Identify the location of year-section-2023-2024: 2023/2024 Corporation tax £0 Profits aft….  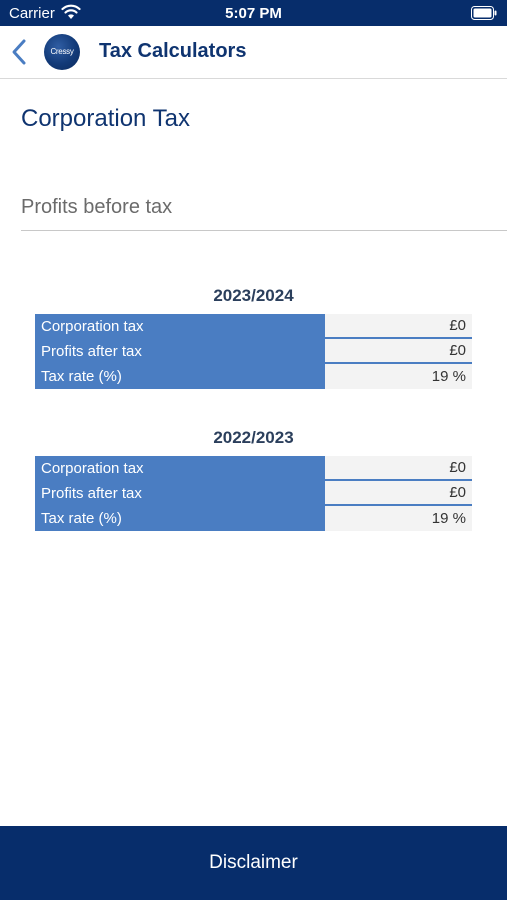
(253, 337).